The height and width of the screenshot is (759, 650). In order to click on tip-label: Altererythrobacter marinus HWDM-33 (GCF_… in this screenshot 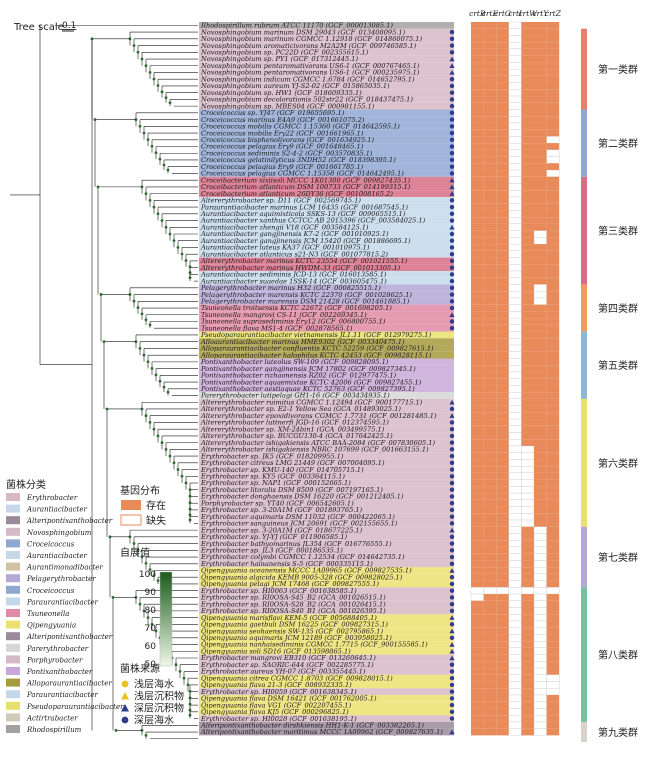, I will do `click(300, 268)`.